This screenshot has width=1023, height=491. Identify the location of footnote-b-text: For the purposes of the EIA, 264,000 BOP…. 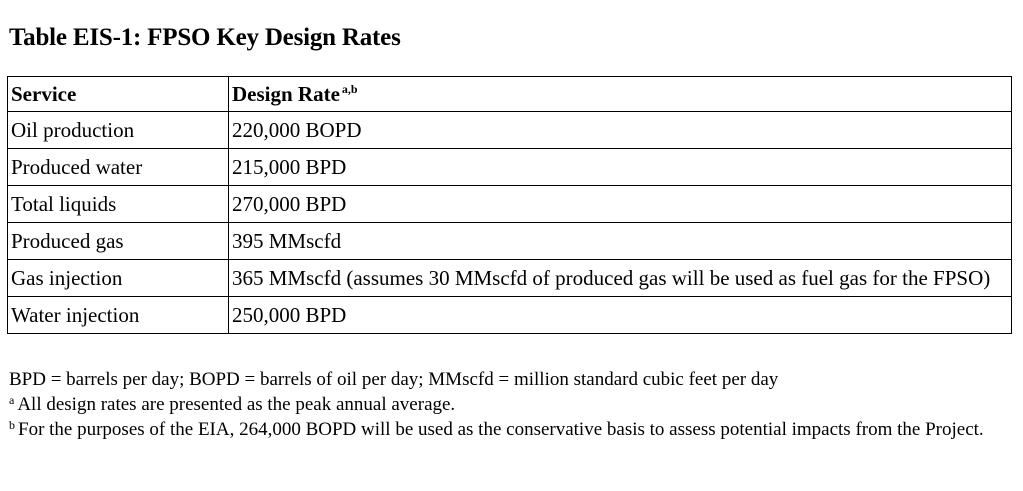
(501, 429).